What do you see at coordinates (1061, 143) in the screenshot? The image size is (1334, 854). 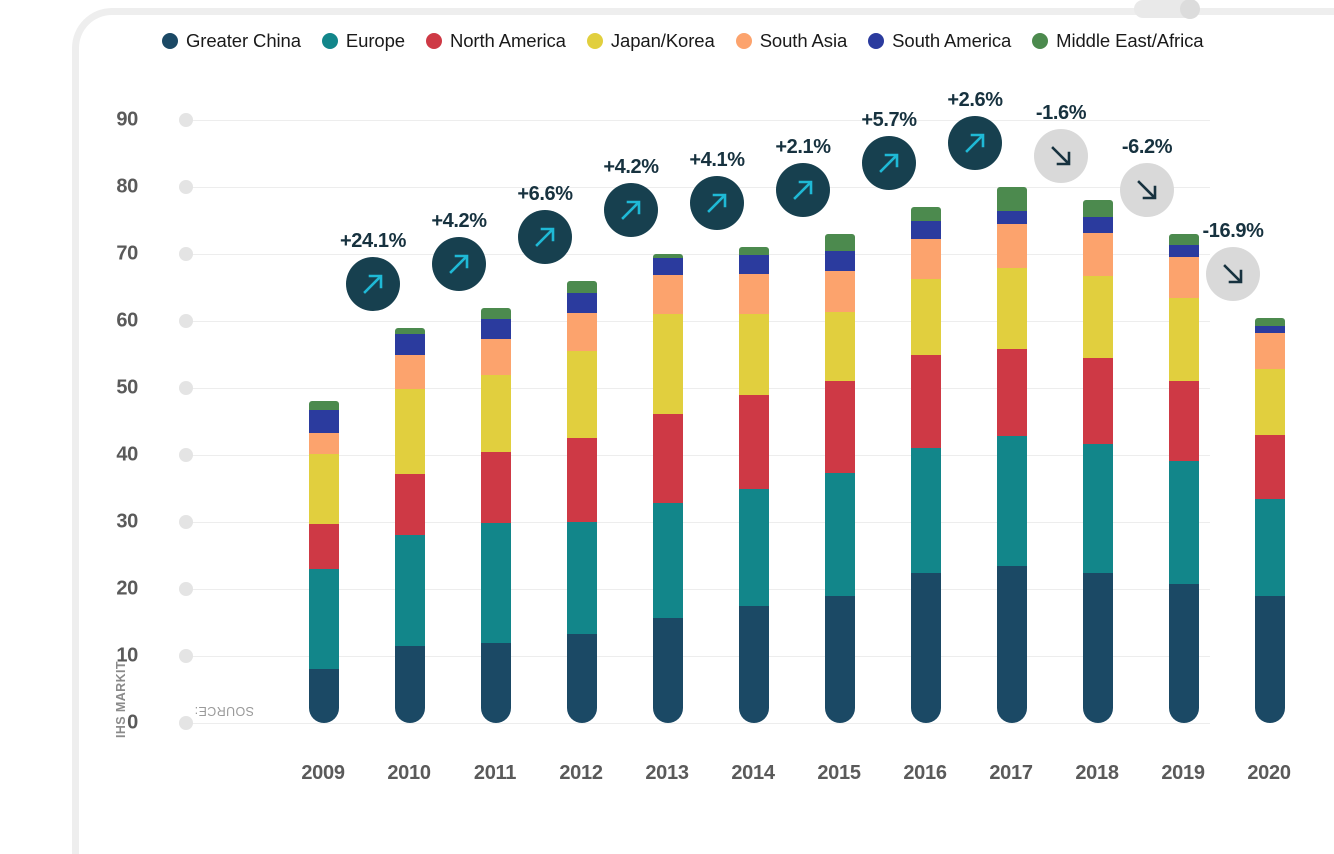 I see `growth-badge-2018: -1.6%` at bounding box center [1061, 143].